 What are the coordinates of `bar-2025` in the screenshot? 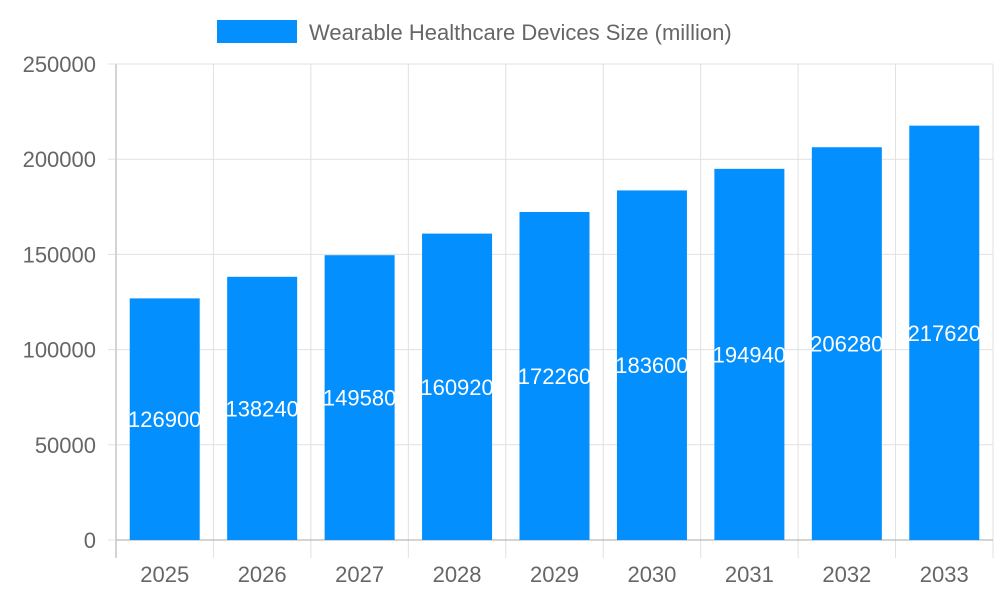 It's located at (164, 419).